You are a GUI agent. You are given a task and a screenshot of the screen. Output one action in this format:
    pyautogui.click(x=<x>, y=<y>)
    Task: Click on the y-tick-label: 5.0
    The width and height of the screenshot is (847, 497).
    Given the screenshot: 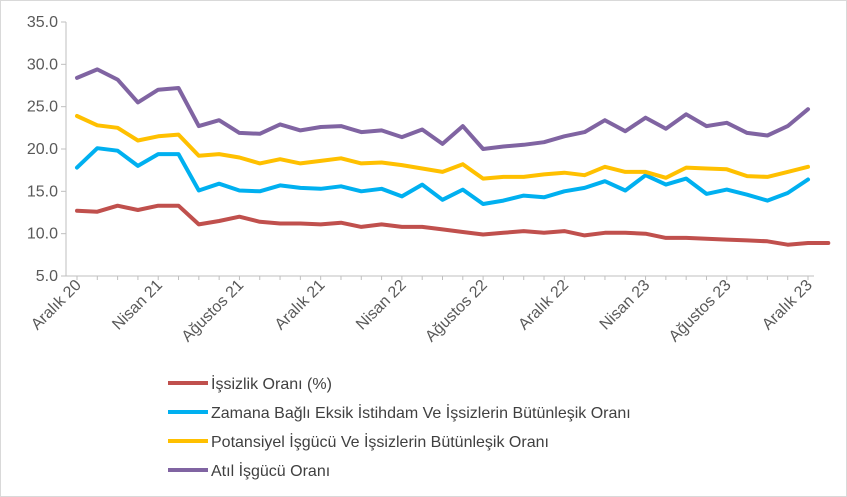 What is the action you would take?
    pyautogui.click(x=47, y=276)
    